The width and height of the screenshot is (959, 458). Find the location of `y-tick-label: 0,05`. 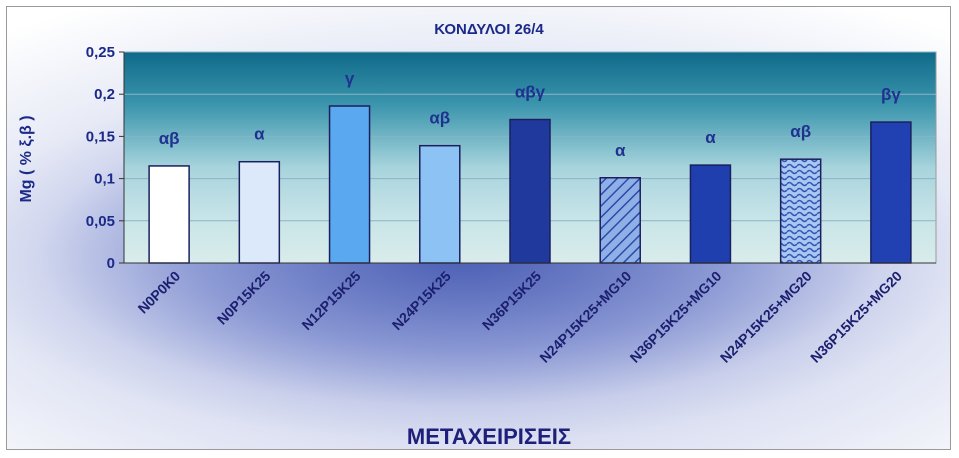

y-tick-label: 0,05 is located at coordinates (100, 221).